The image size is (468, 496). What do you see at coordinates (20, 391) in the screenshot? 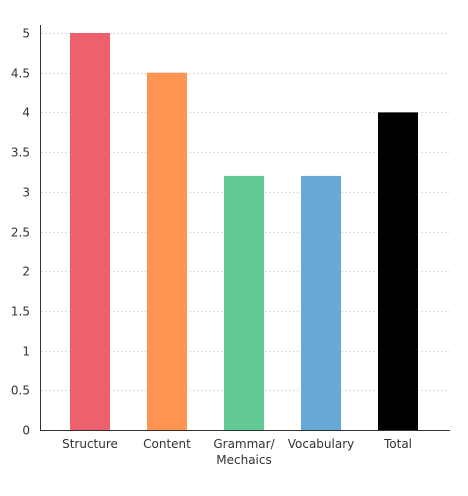
I see `y-tick-label: 0.5` at bounding box center [20, 391].